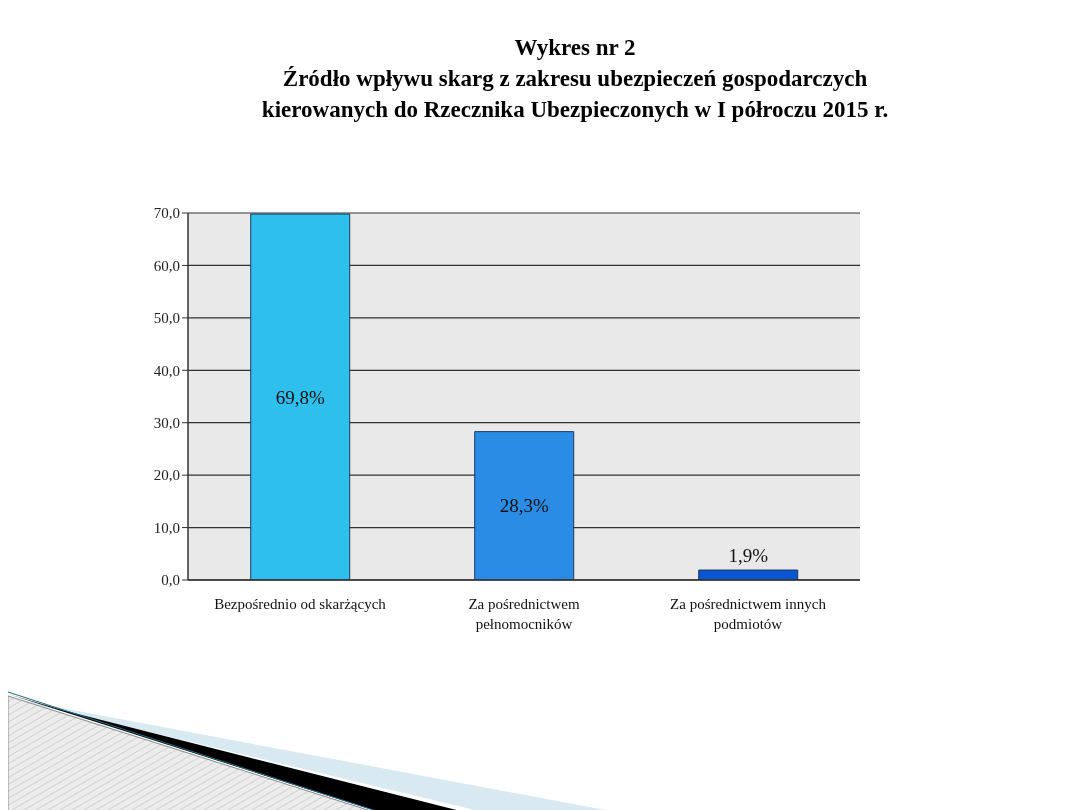 This screenshot has height=810, width=1080. What do you see at coordinates (170, 580) in the screenshot?
I see `y-tick-label: 0,0` at bounding box center [170, 580].